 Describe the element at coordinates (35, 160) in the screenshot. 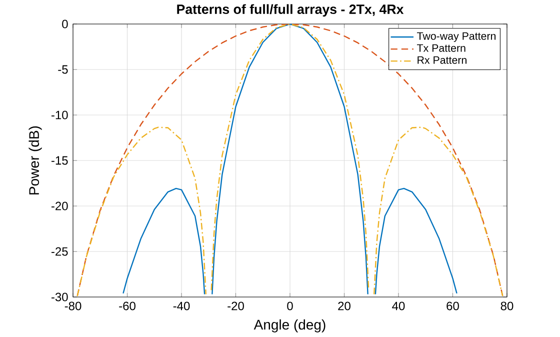

I see `y-axis-title: Power (dB)` at that location.